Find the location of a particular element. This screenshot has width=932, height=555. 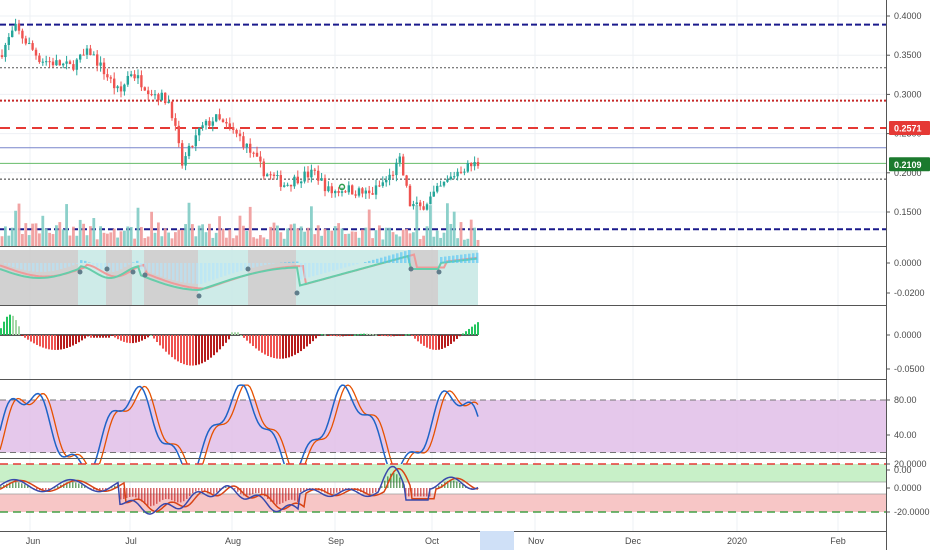

histogram-pane is located at coordinates (239, 340).